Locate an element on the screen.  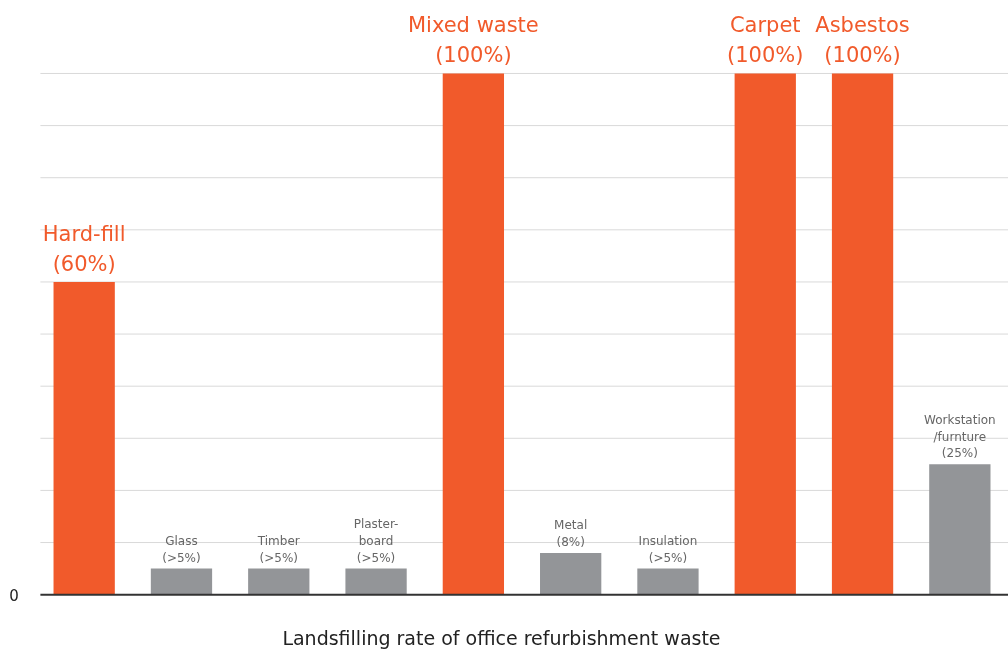
x-tick-label: Carpet is located at coordinates (765, 25).